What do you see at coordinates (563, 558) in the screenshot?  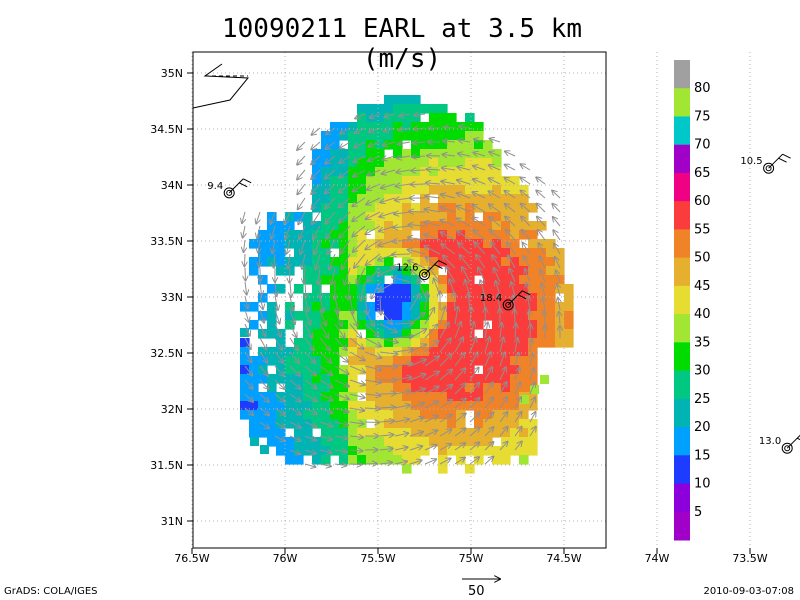 I see `lon-tick-label: 74.5W` at bounding box center [563, 558].